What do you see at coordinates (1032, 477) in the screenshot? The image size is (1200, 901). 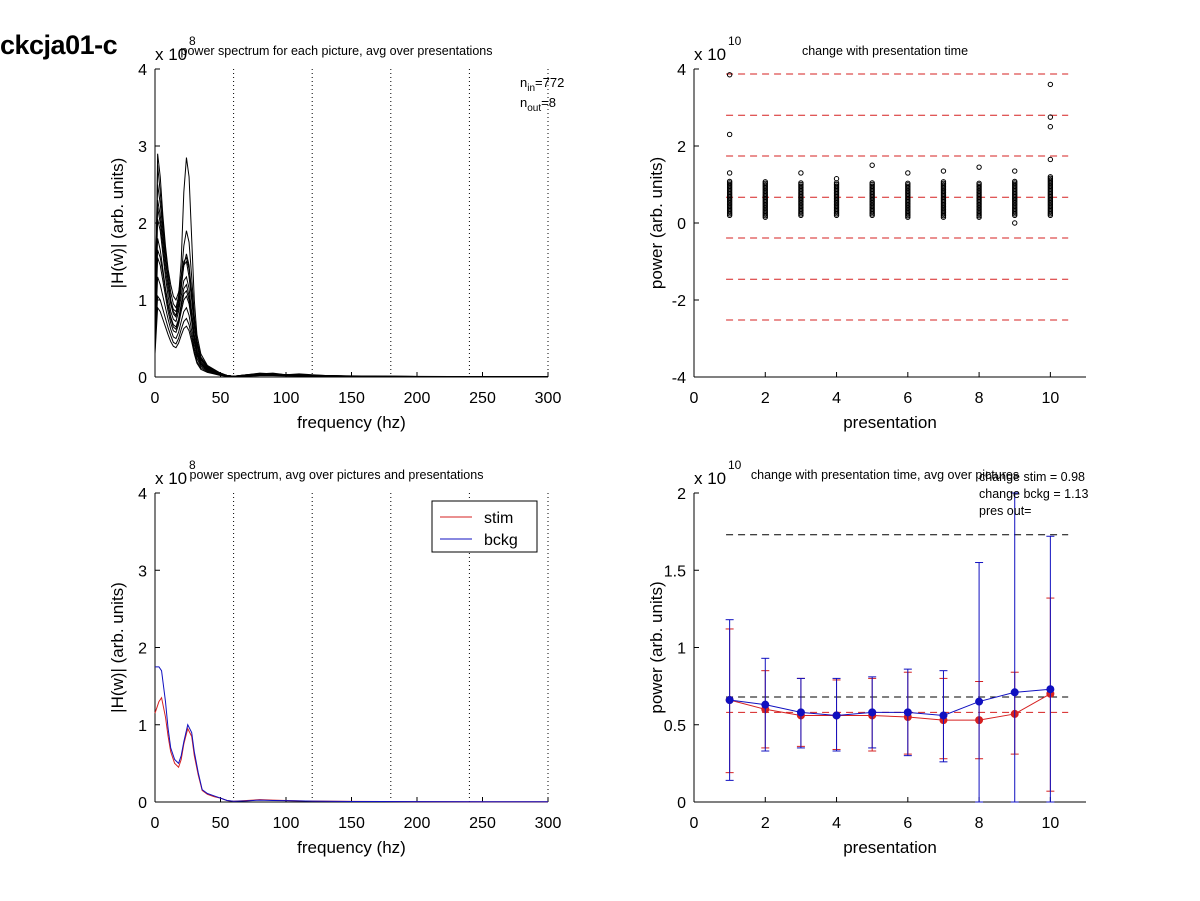 I see `annotation-line: change stim = 0.98` at bounding box center [1032, 477].